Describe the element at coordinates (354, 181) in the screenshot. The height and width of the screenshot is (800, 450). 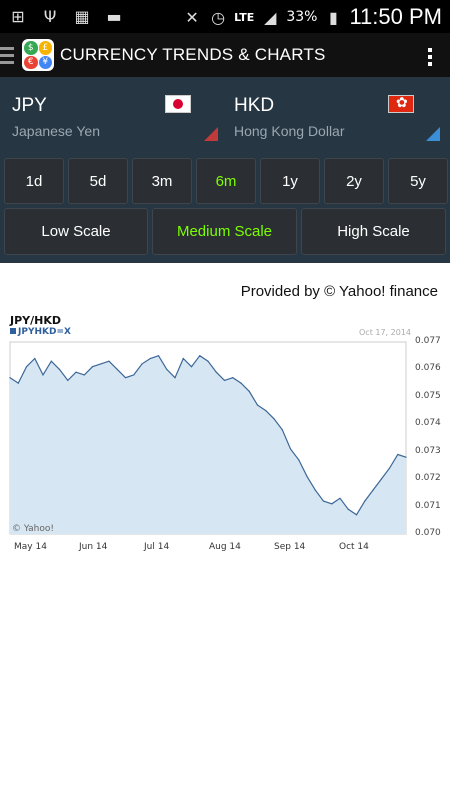
I see `period-button-2y: 2y` at that location.